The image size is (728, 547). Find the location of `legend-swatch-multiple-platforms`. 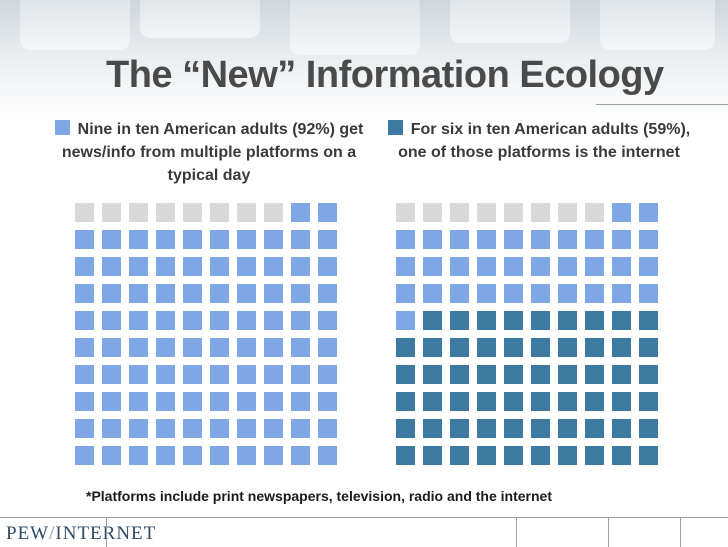

legend-swatch-multiple-platforms is located at coordinates (62, 127).